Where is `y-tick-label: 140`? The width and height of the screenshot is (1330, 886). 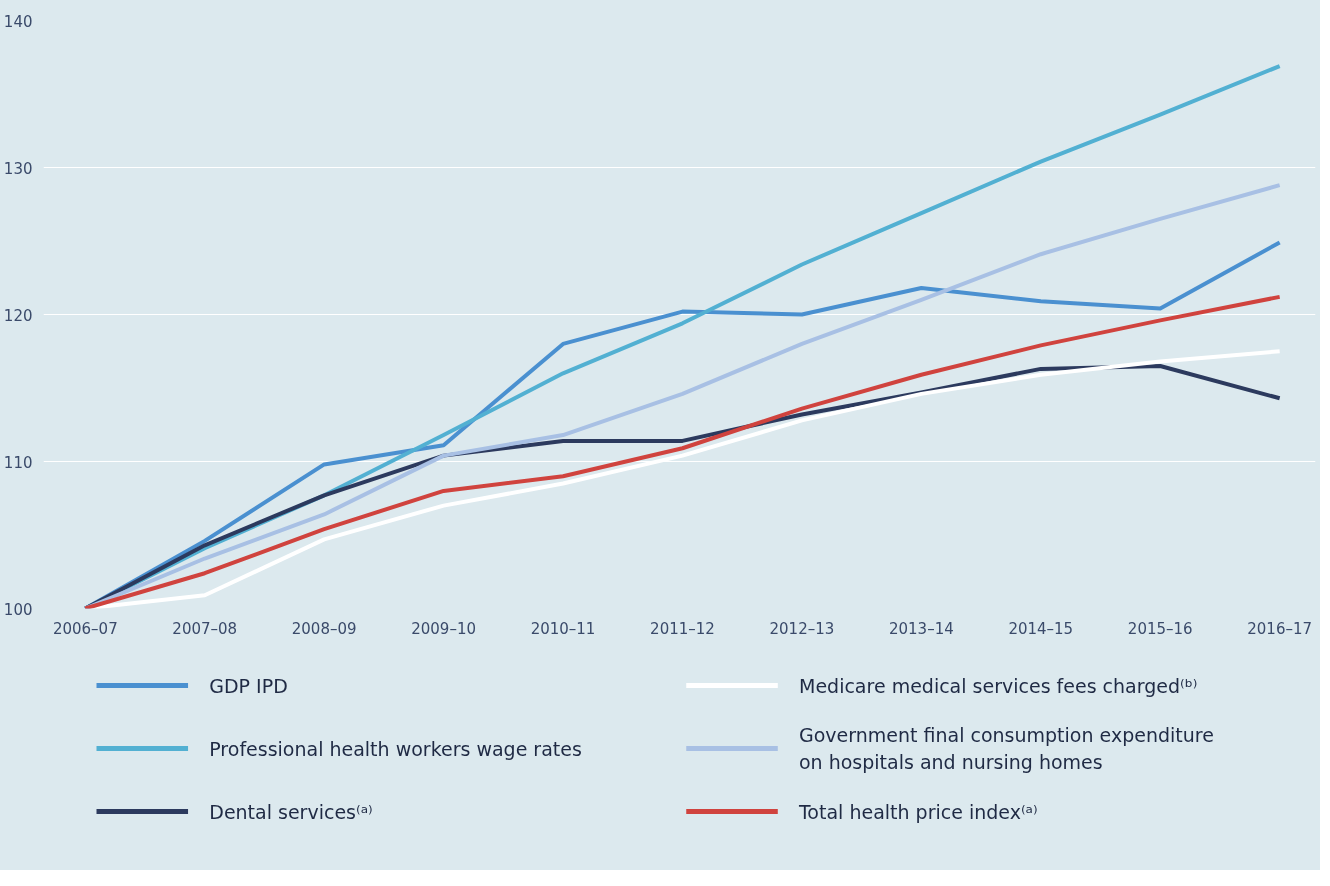 y-tick-label: 140 is located at coordinates (18, 21).